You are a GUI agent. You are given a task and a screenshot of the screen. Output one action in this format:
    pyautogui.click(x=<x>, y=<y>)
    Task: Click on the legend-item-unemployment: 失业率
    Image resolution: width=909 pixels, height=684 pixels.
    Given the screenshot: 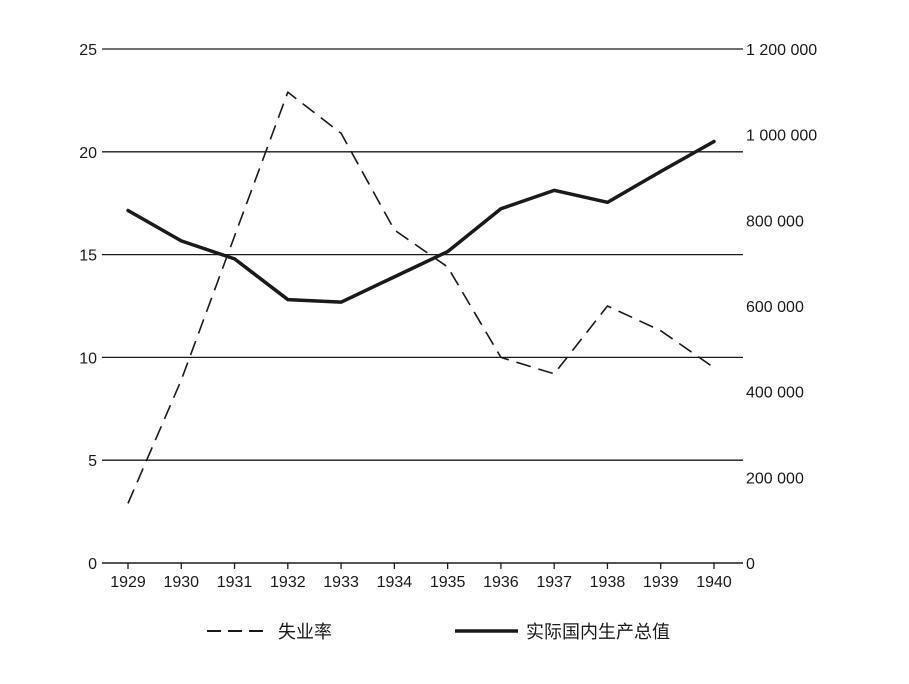 What is the action you would take?
    pyautogui.click(x=269, y=632)
    